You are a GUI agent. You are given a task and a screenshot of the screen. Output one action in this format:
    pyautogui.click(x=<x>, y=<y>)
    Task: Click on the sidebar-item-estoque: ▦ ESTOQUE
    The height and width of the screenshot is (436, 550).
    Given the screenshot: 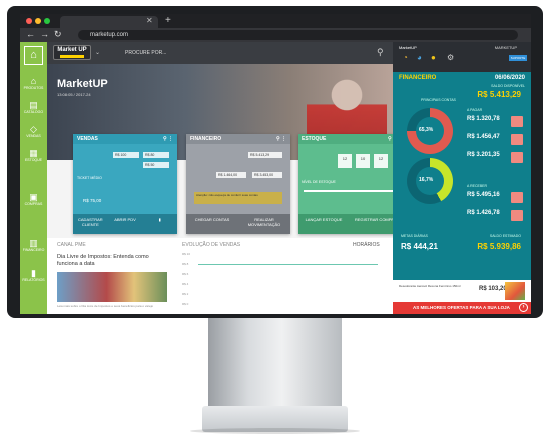 What is the action you would take?
    pyautogui.click(x=33, y=155)
    